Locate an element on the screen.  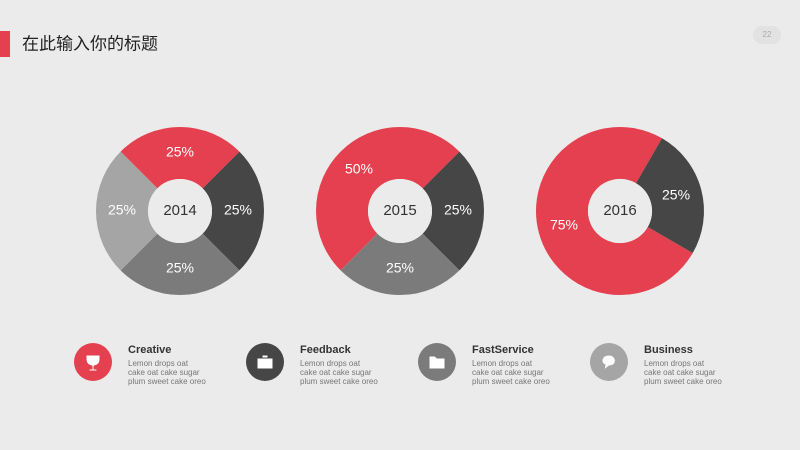
page-badge is located at coordinates (767, 35).